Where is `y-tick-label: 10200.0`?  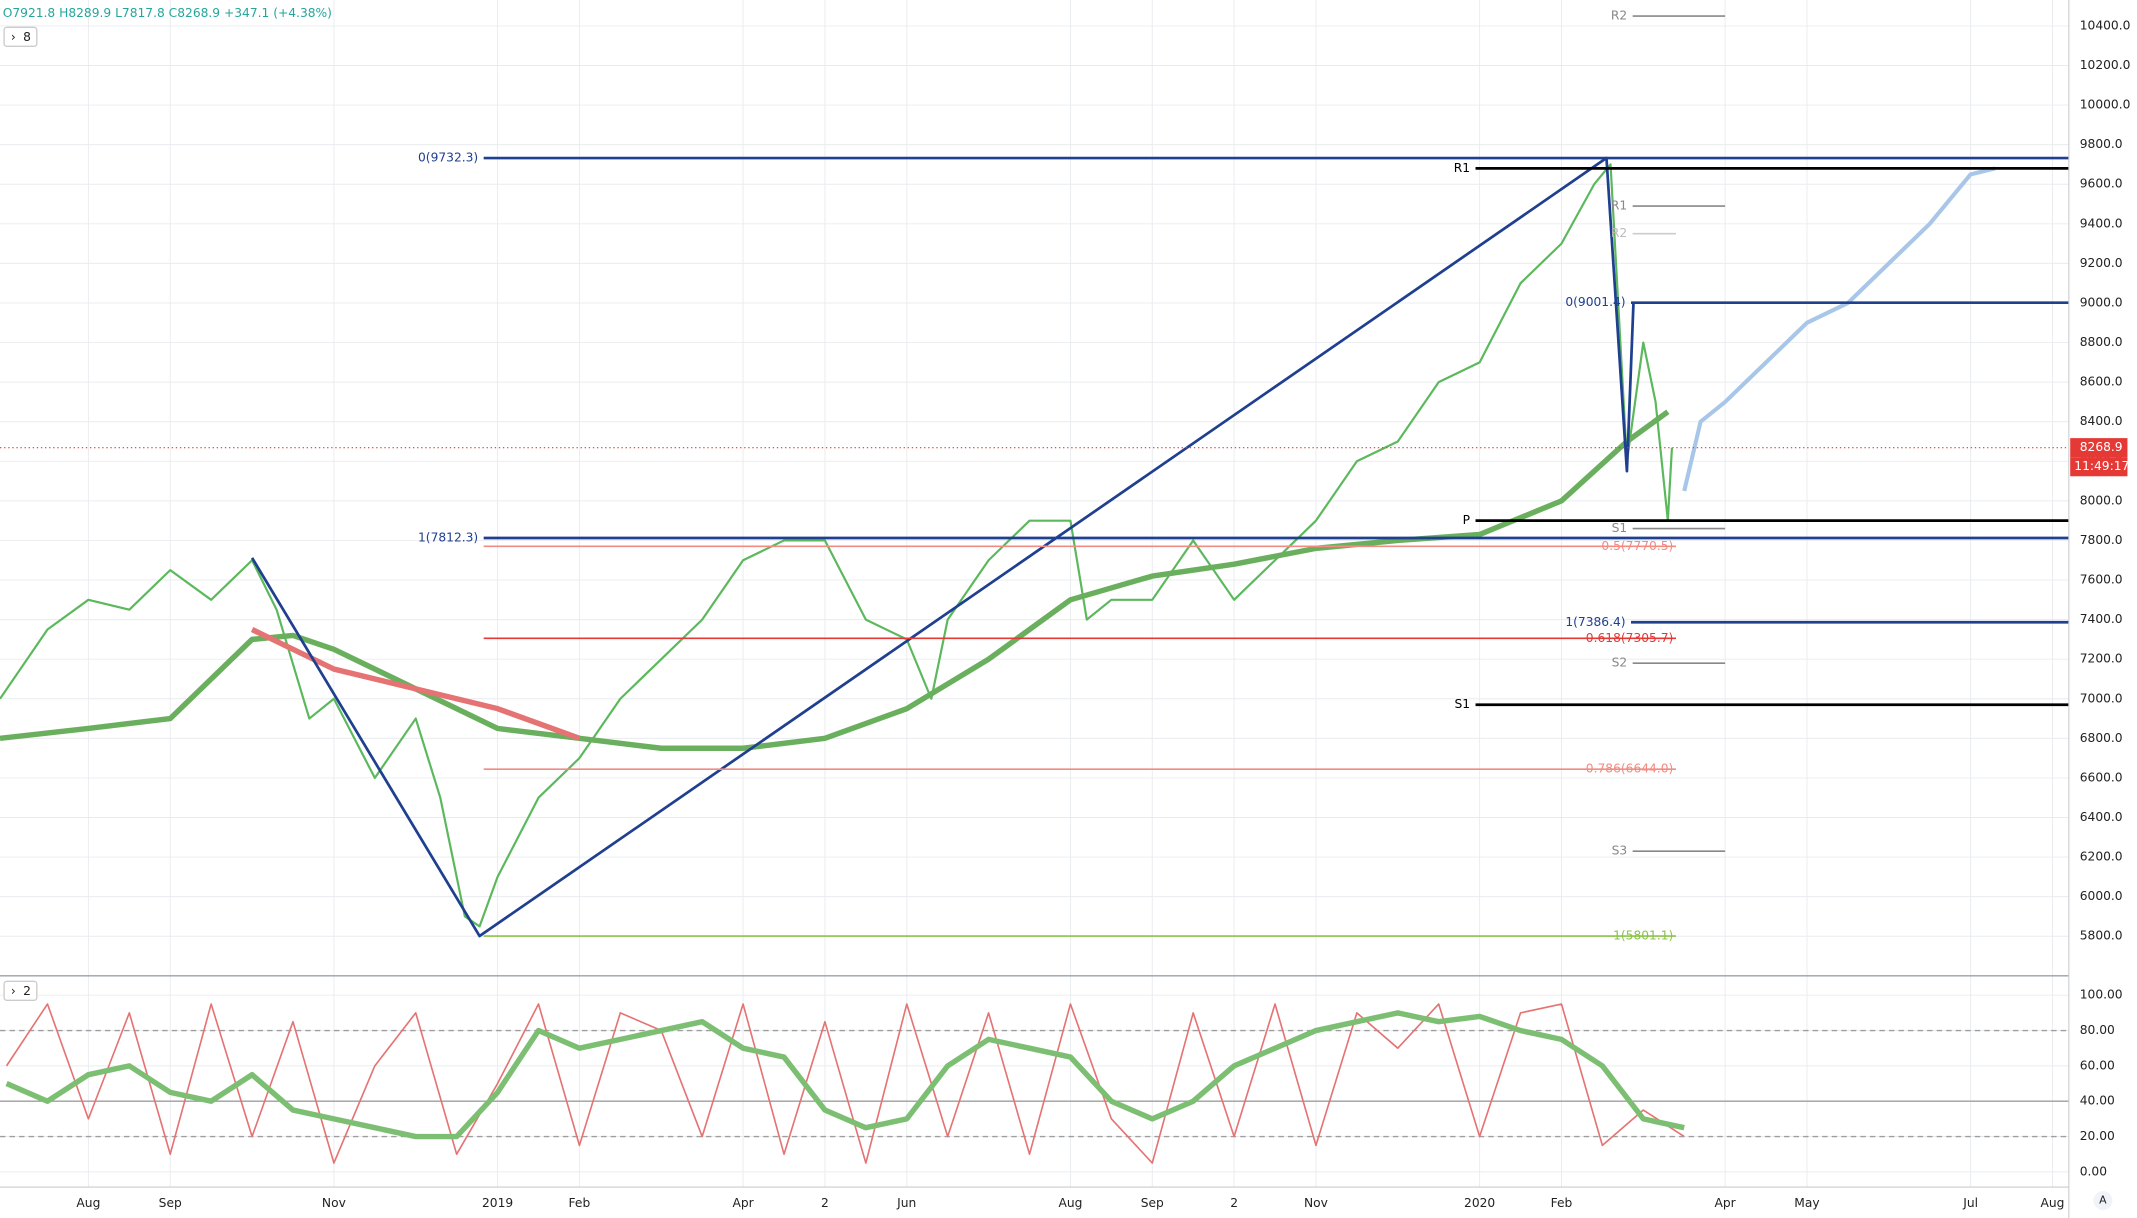
y-tick-label: 10200.0 is located at coordinates (2105, 65).